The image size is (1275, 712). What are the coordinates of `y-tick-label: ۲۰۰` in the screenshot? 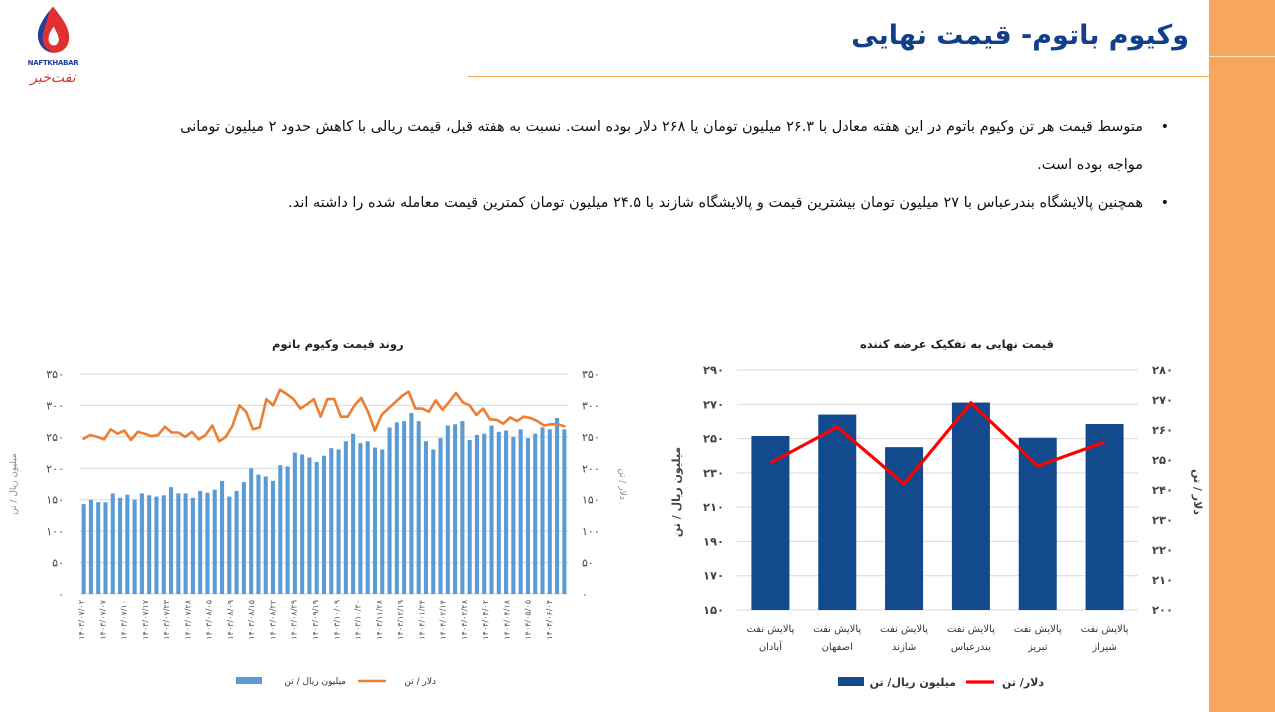 It's located at (55, 468).